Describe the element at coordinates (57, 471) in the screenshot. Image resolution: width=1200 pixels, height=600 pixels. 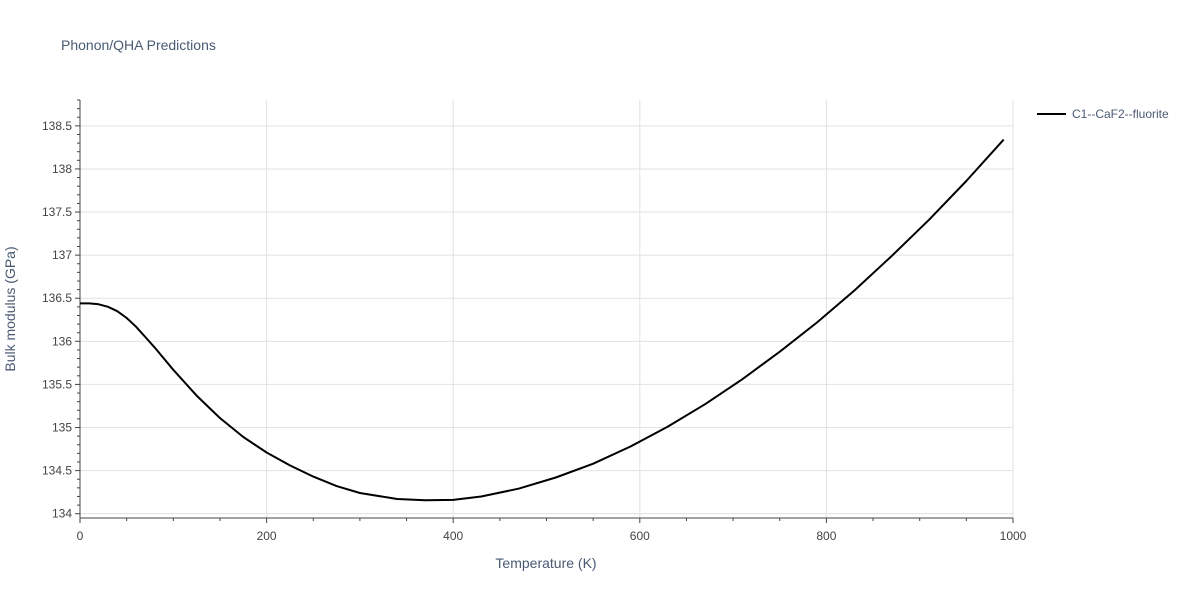
I see `y-tick-label: 134.5` at that location.